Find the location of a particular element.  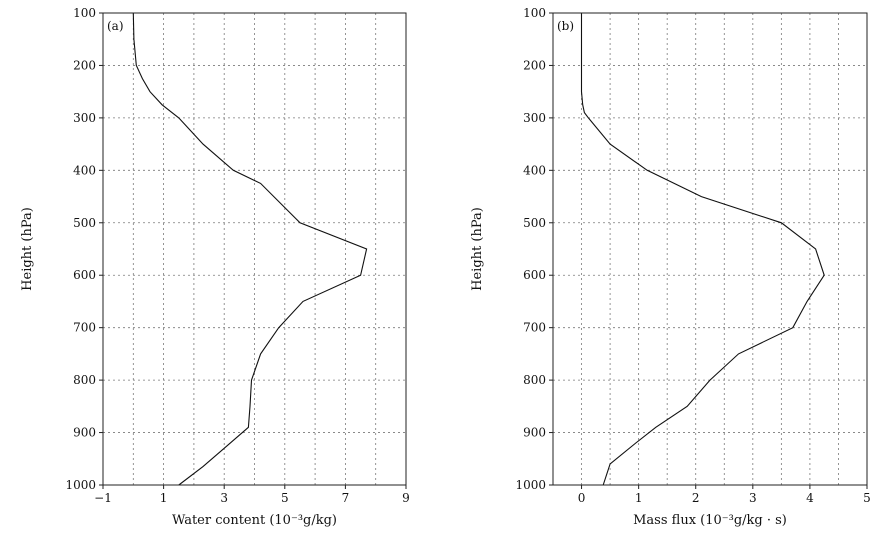

panel-a-y-tick-label: 1000 is located at coordinates (80, 485).